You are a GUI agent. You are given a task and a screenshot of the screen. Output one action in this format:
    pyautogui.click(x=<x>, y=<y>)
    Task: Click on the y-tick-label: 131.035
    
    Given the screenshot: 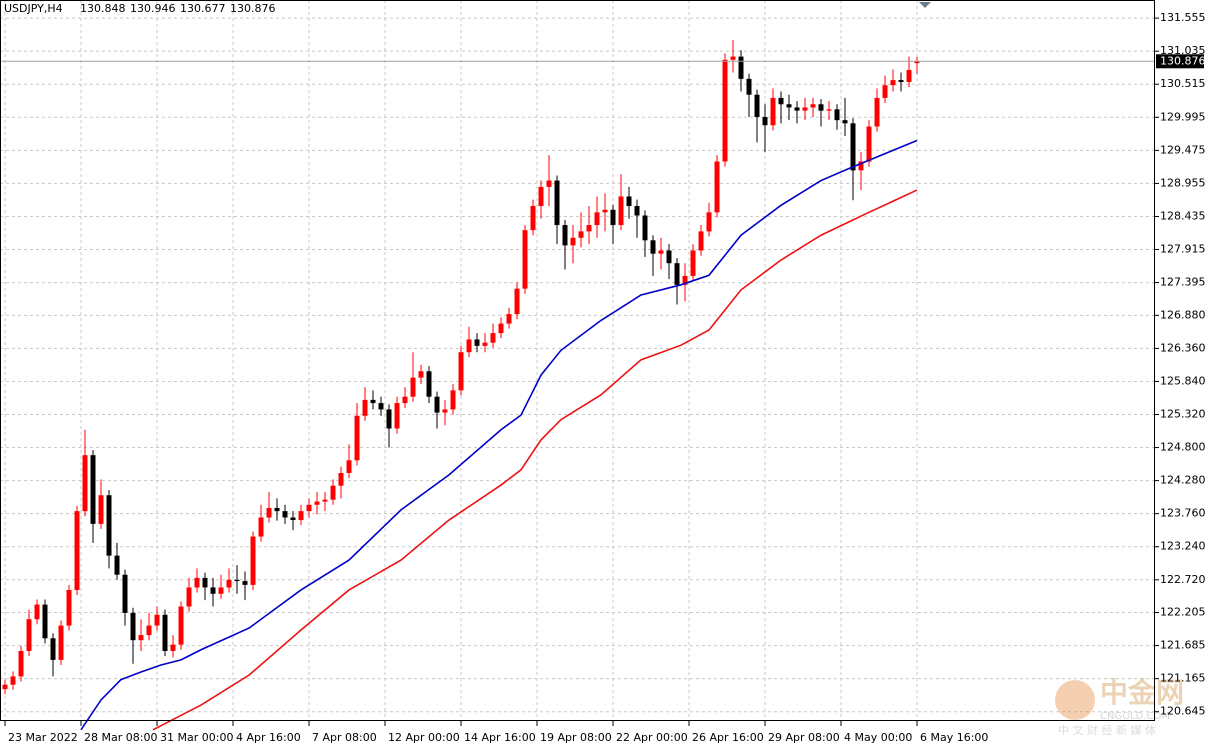 What is the action you would take?
    pyautogui.click(x=1183, y=50)
    